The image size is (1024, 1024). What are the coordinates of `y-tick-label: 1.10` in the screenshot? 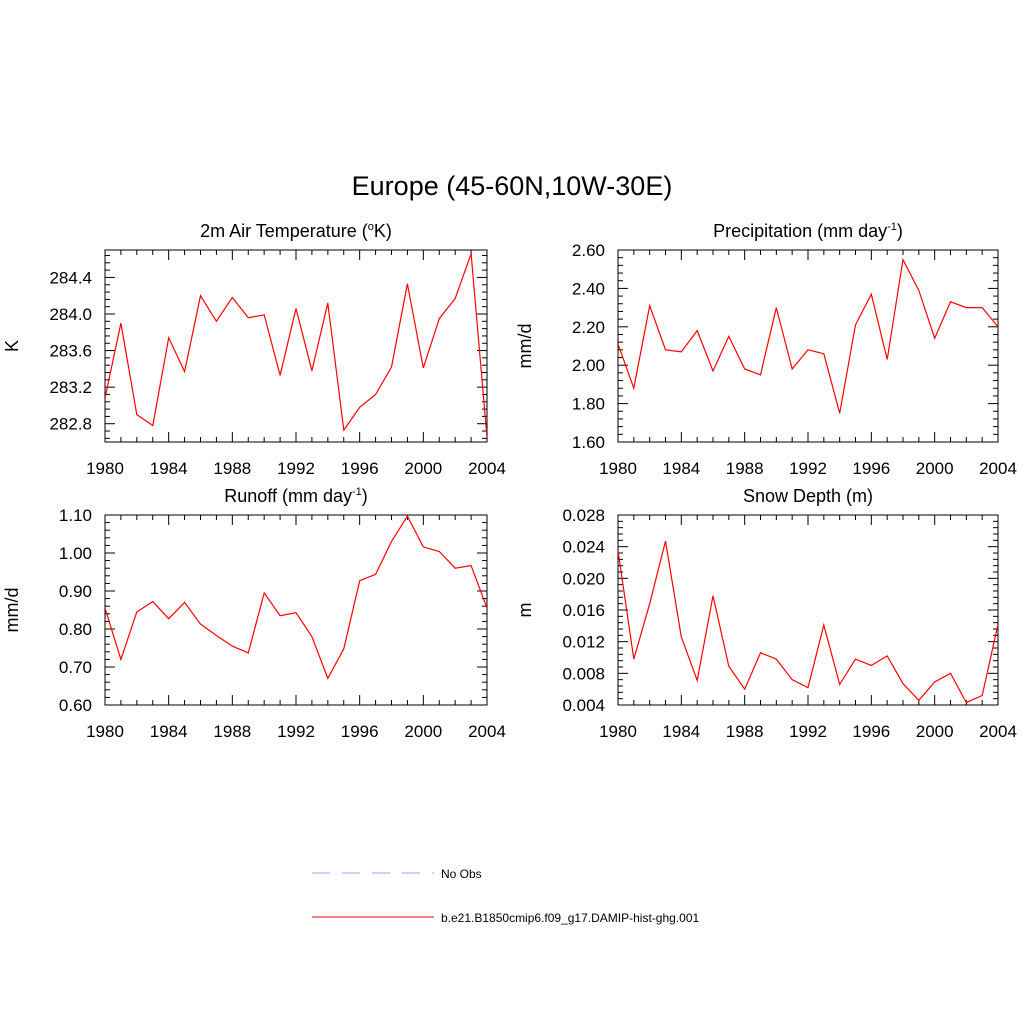 It's located at (75, 515).